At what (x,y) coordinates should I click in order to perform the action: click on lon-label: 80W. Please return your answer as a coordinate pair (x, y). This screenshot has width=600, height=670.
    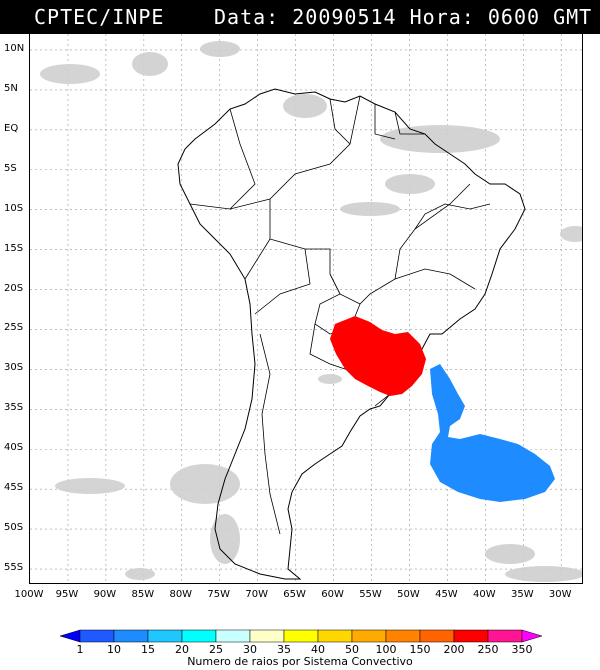
    Looking at the image, I should click on (181, 594).